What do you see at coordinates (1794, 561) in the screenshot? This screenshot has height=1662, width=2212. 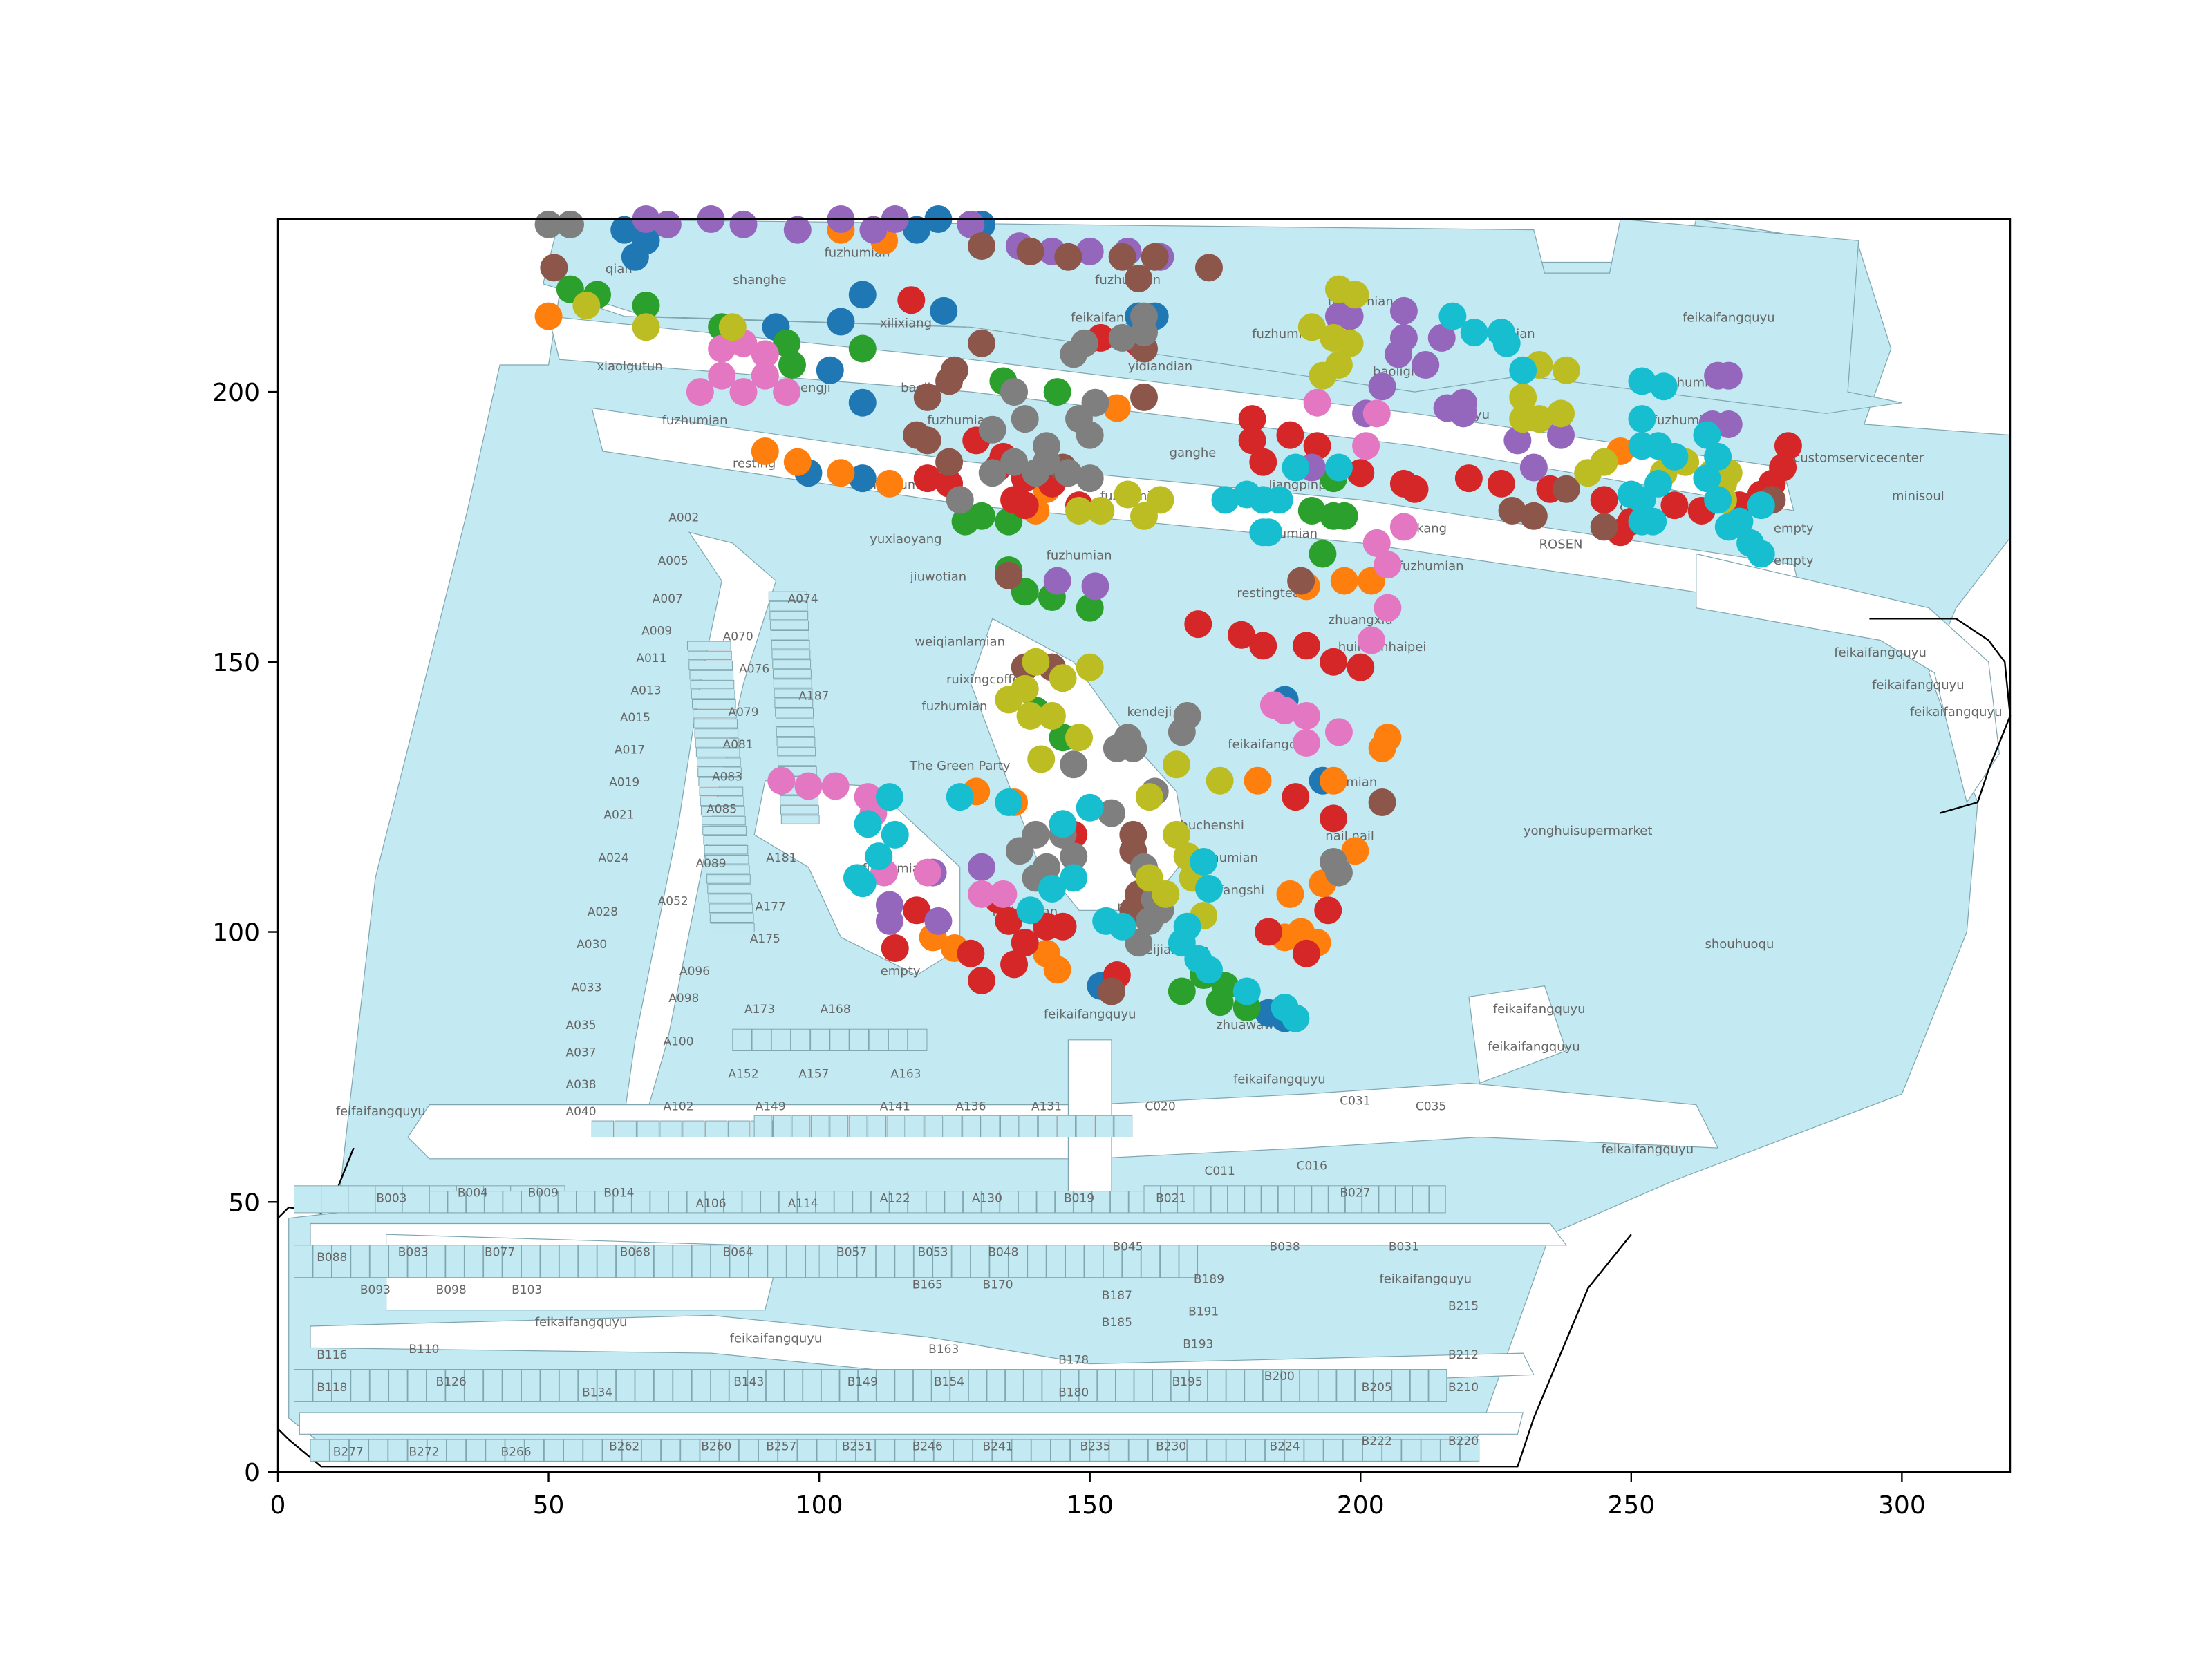 I see `map-label: empty` at bounding box center [1794, 561].